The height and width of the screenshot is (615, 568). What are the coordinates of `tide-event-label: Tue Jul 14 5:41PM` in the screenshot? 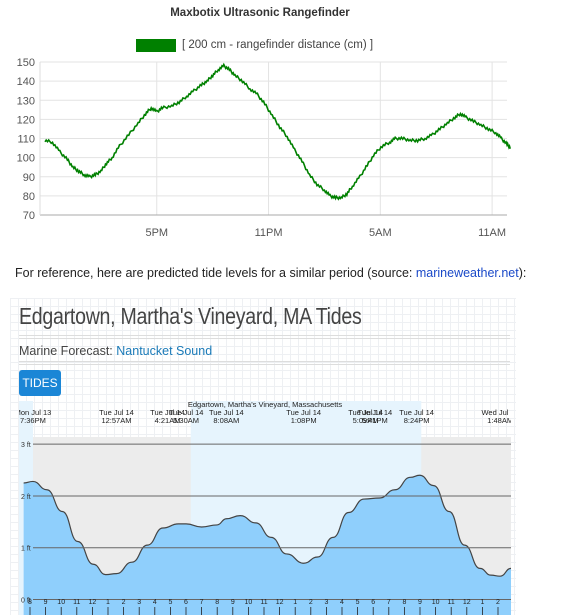 It's located at (374, 416).